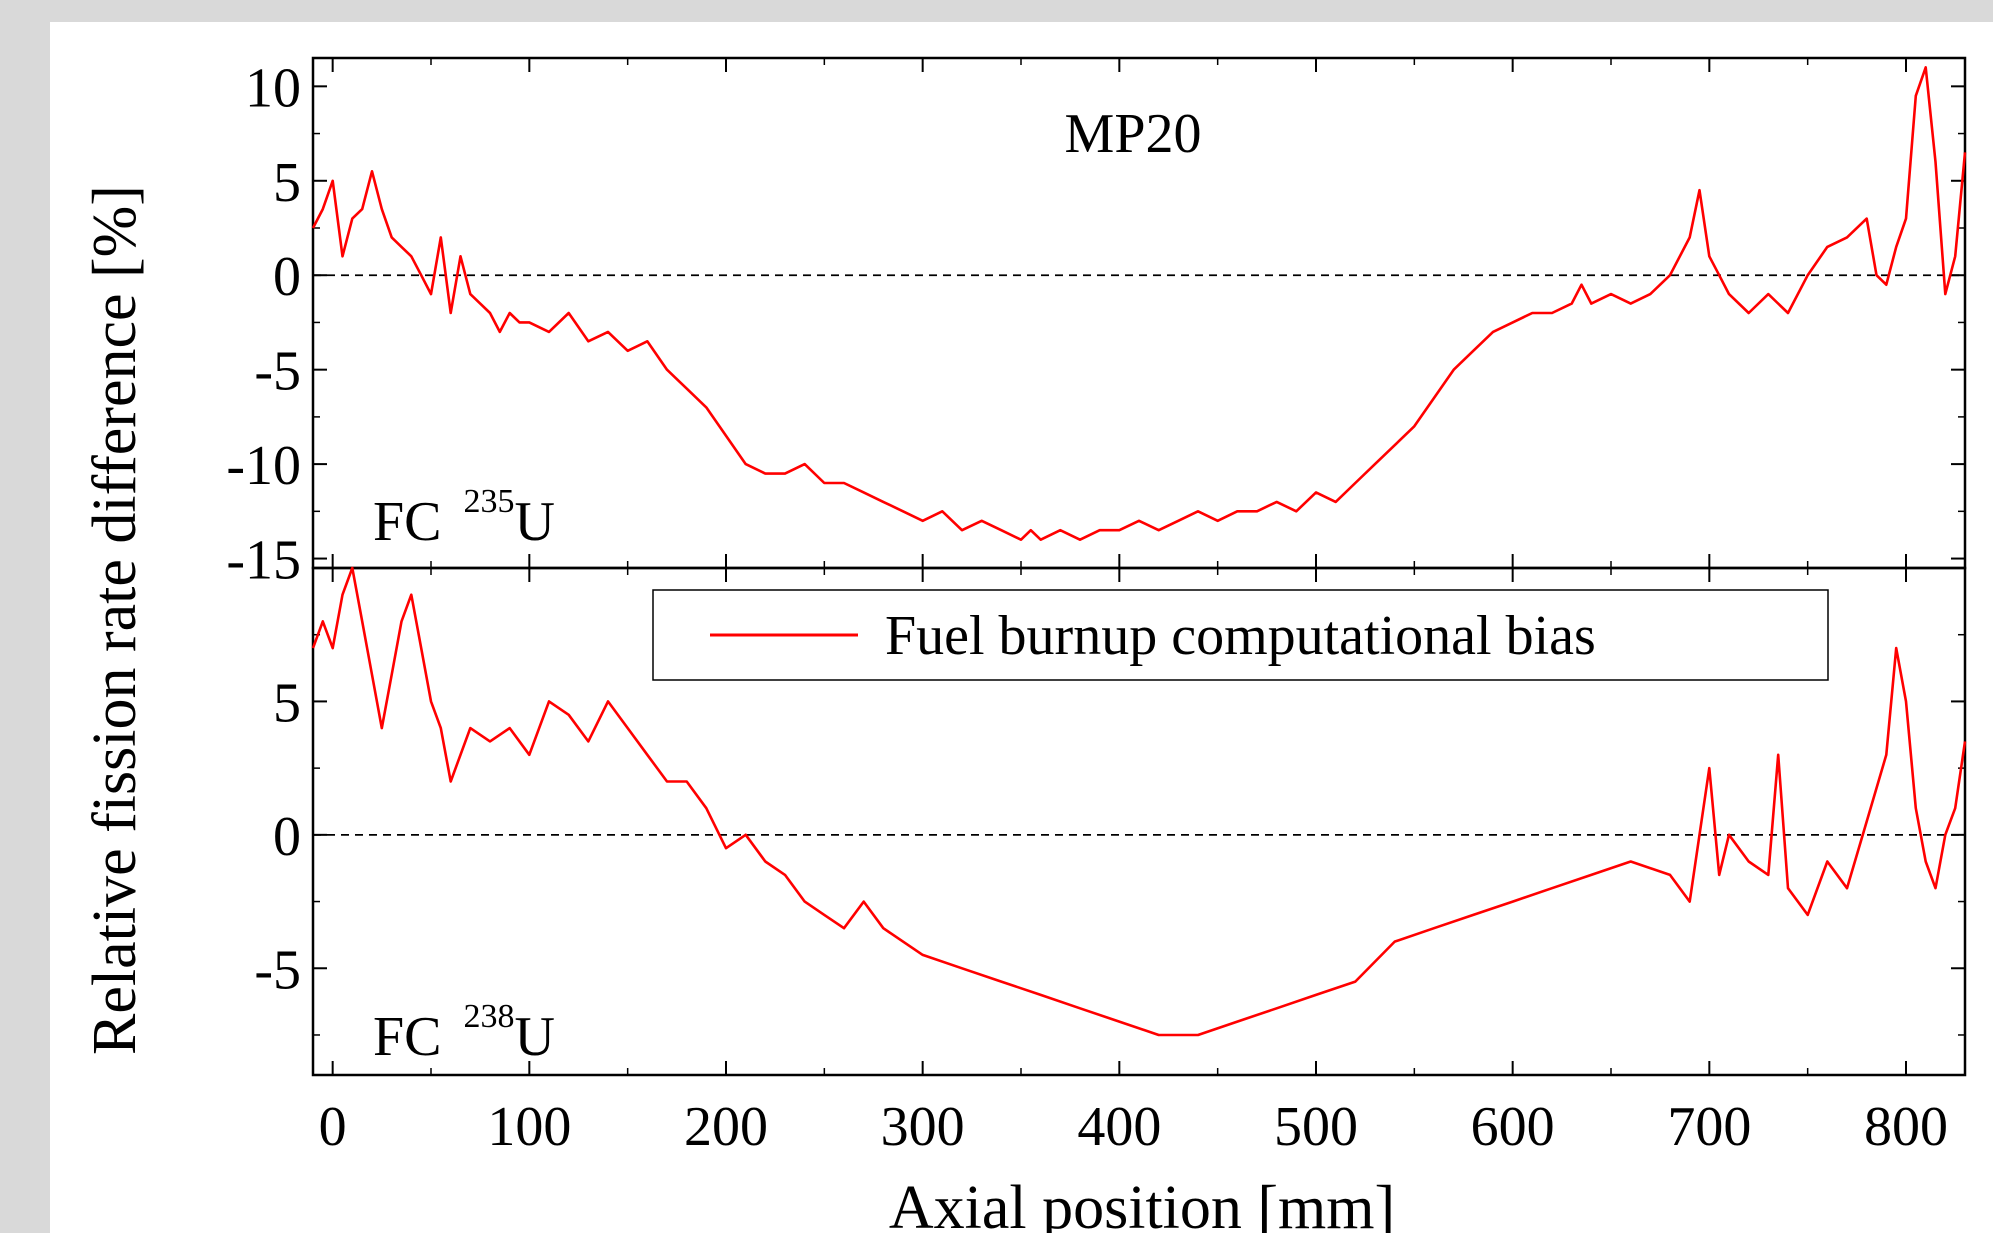  What do you see at coordinates (489, 1016) in the screenshot?
I see `bottom-panel-isotope-mass: 238` at bounding box center [489, 1016].